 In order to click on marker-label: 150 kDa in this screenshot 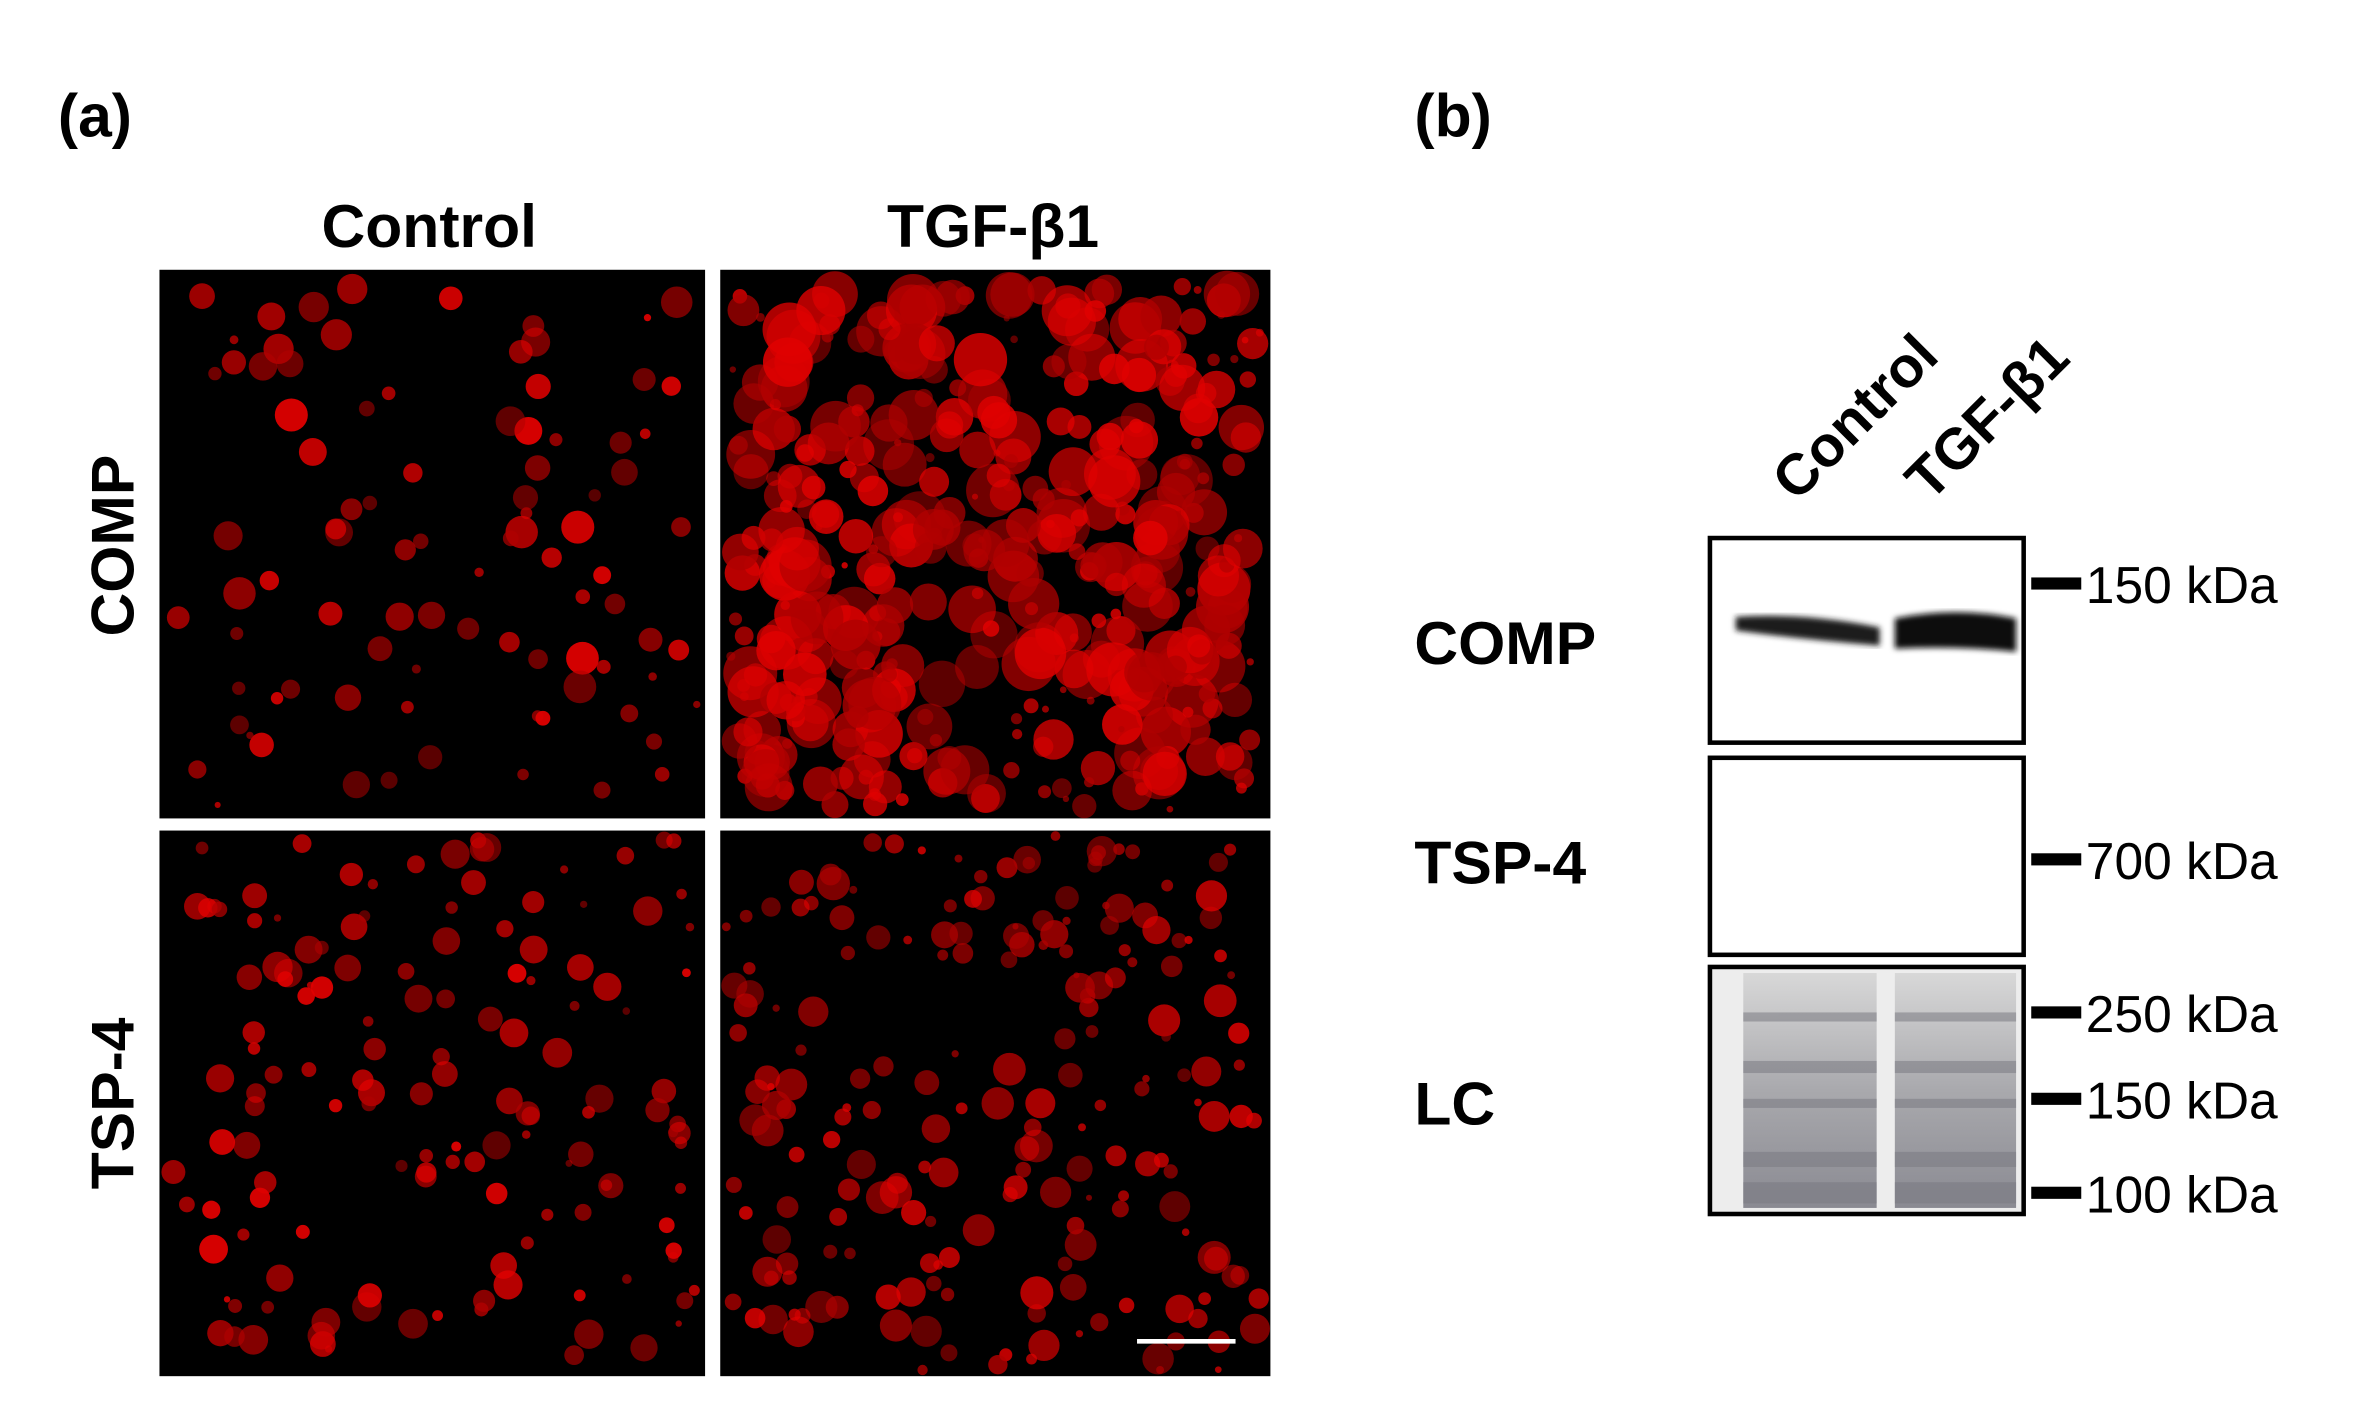, I will do `click(2182, 1101)`.